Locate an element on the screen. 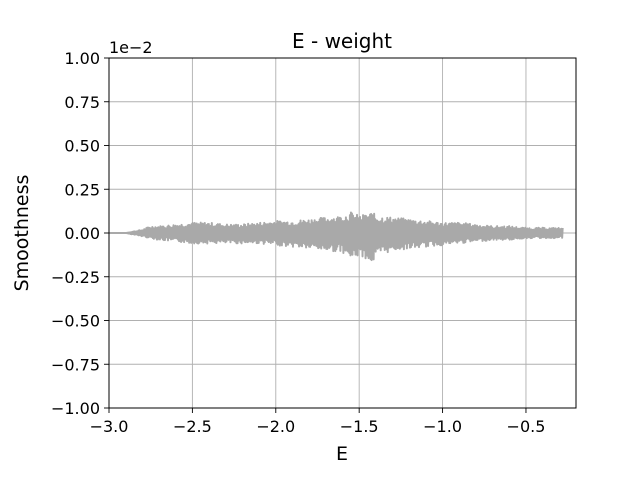 The height and width of the screenshot is (480, 640). y-tick-label: 0.75 is located at coordinates (82, 102).